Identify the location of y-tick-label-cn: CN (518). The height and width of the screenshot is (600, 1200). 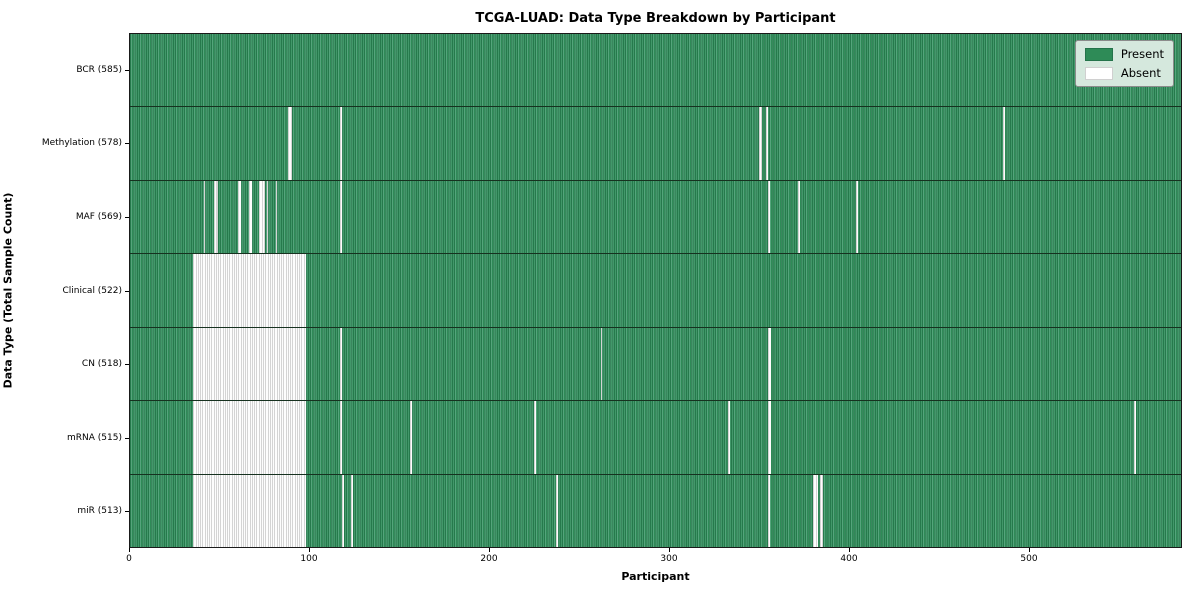
(101, 364).